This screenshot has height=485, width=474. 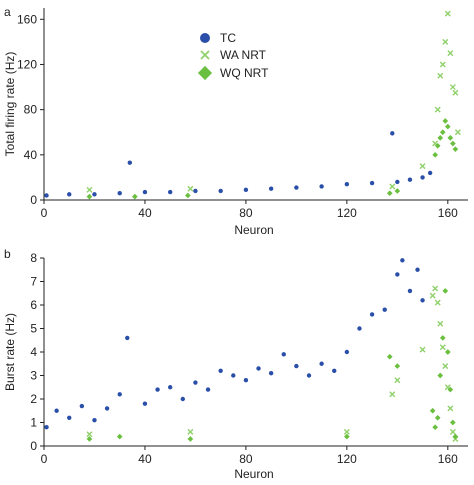 What do you see at coordinates (10, 352) in the screenshot?
I see `panel-b-y-axis-title: Burst rate (Hz)` at bounding box center [10, 352].